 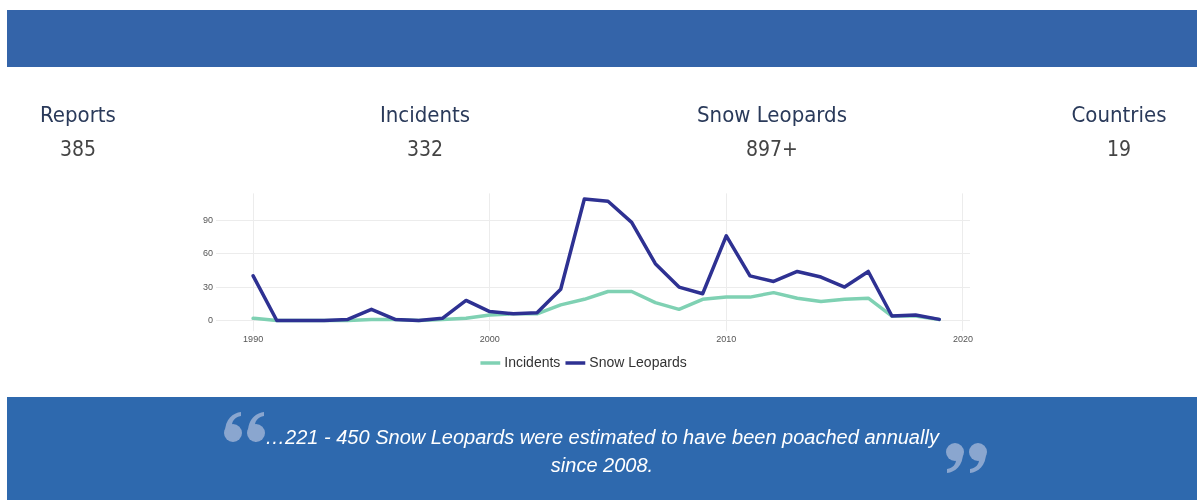 I want to click on text: 897+, so click(x=772, y=149).